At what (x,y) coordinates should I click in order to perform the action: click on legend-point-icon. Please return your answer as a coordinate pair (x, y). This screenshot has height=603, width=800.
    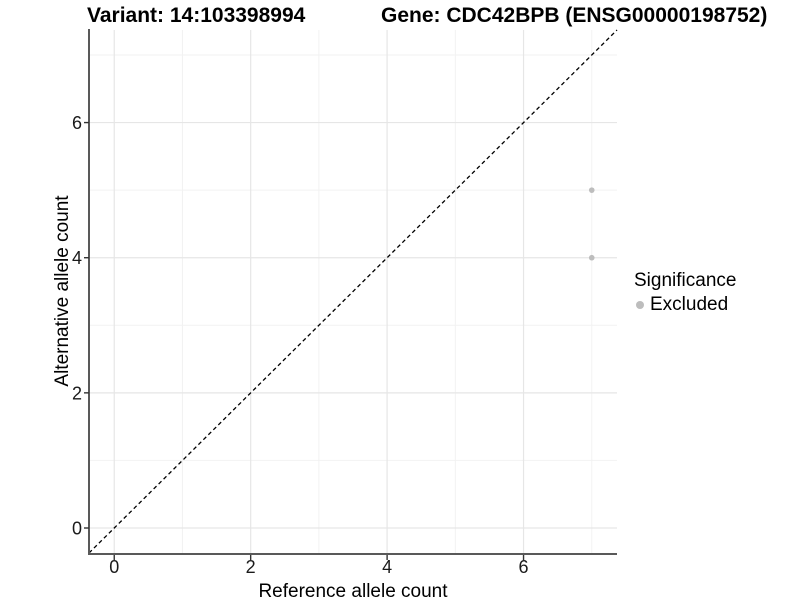
    Looking at the image, I should click on (640, 305).